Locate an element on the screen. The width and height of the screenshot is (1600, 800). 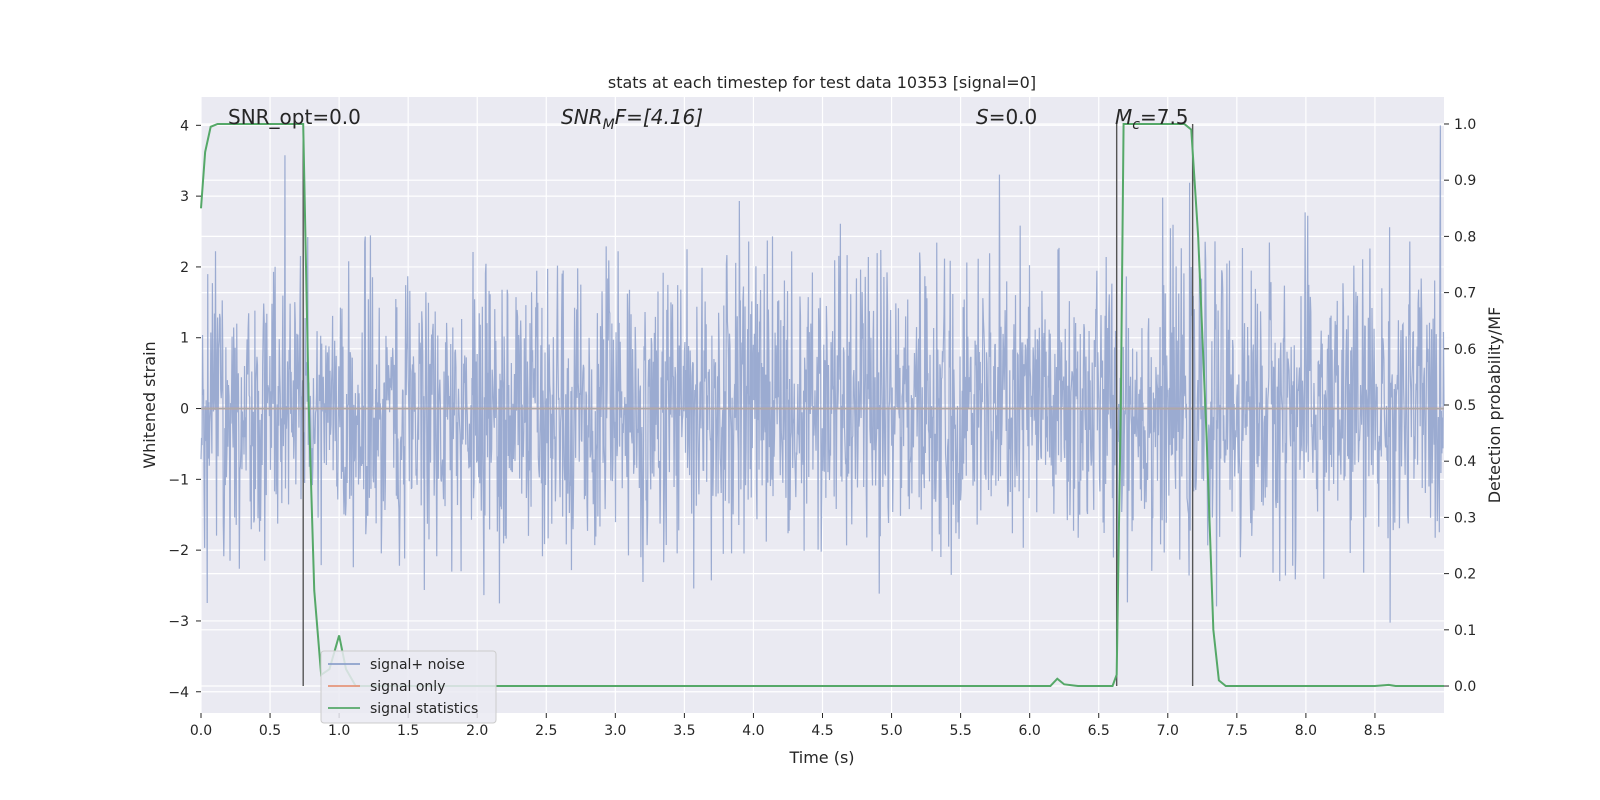
y2-tick-label: 0.4 is located at coordinates (1465, 462).